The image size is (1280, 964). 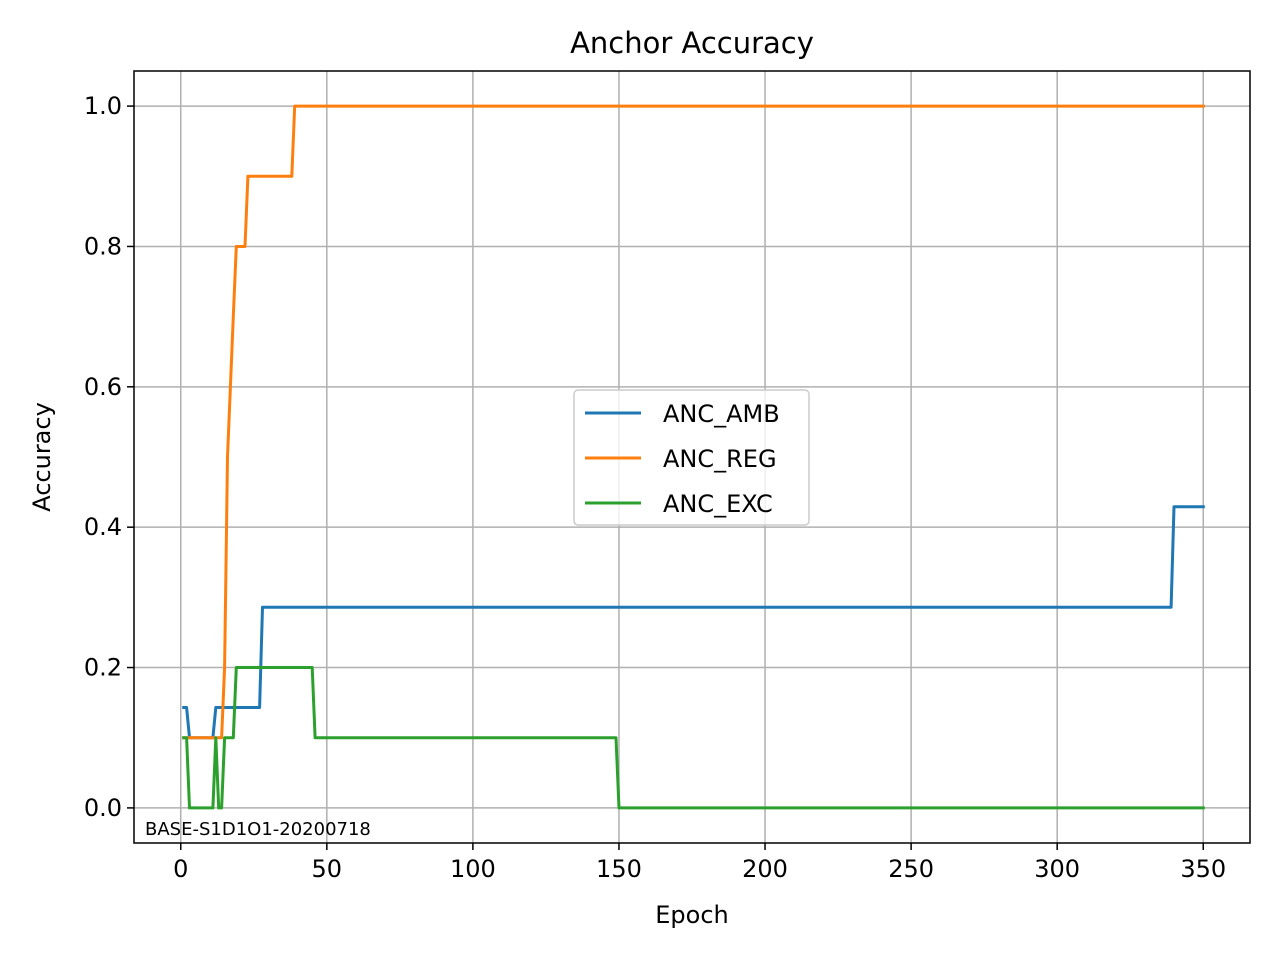 What do you see at coordinates (721, 414) in the screenshot?
I see `legend-label-anc-amb: ANC_AMB` at bounding box center [721, 414].